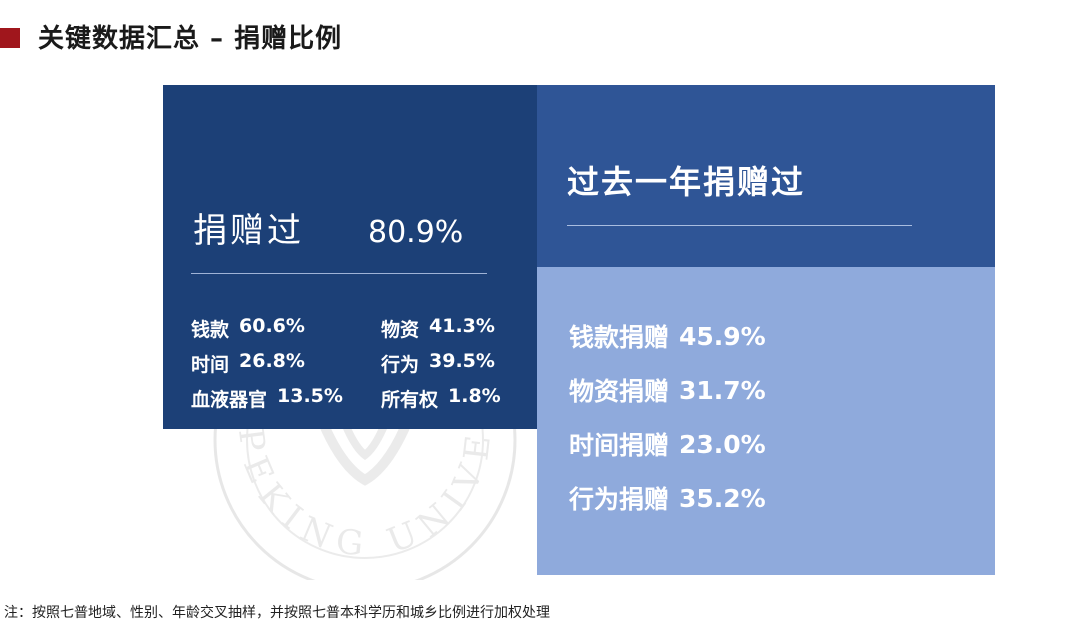  I want to click on stat-value: 39.5%, so click(462, 361).